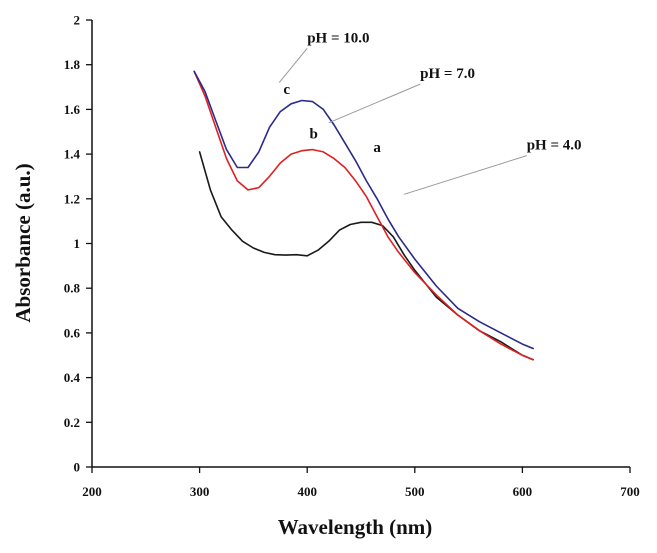 This screenshot has height=553, width=657. Describe the element at coordinates (92, 491) in the screenshot. I see `x-tick-label: 200` at that location.